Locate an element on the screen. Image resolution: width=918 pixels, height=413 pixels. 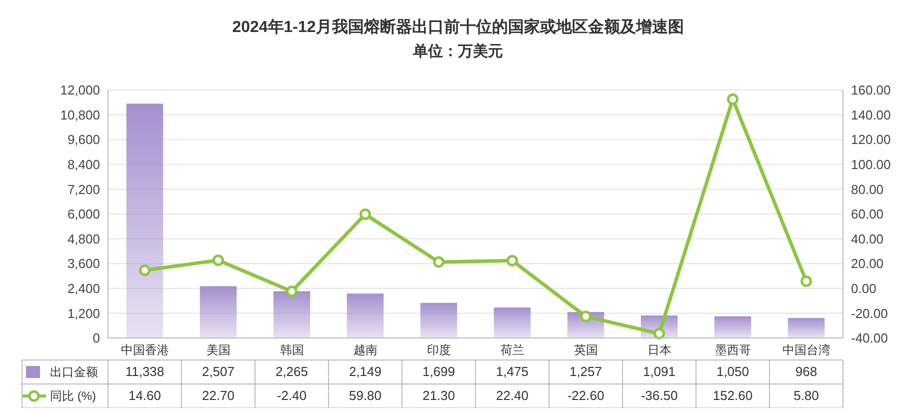
data-label: 1,475 is located at coordinates (512, 371).